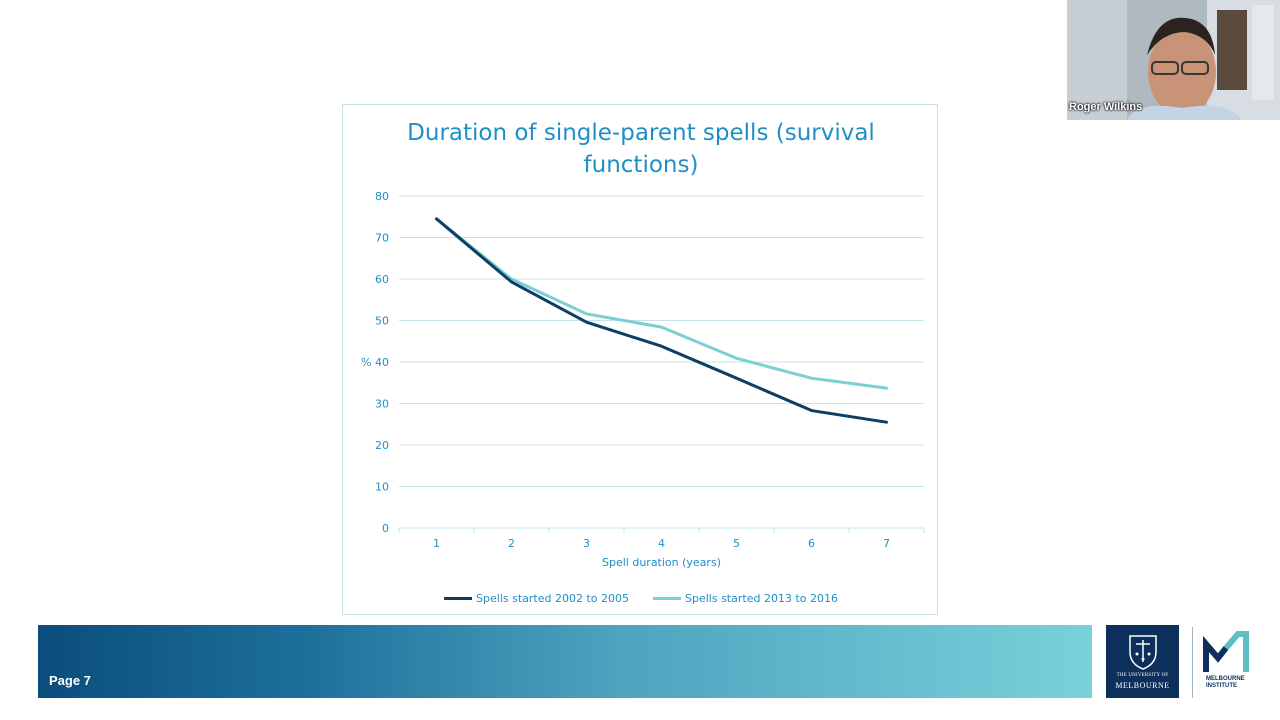 This screenshot has height=720, width=1280. What do you see at coordinates (1225, 679) in the screenshot?
I see `mi-logo-line-1: MELBOURNE` at bounding box center [1225, 679].